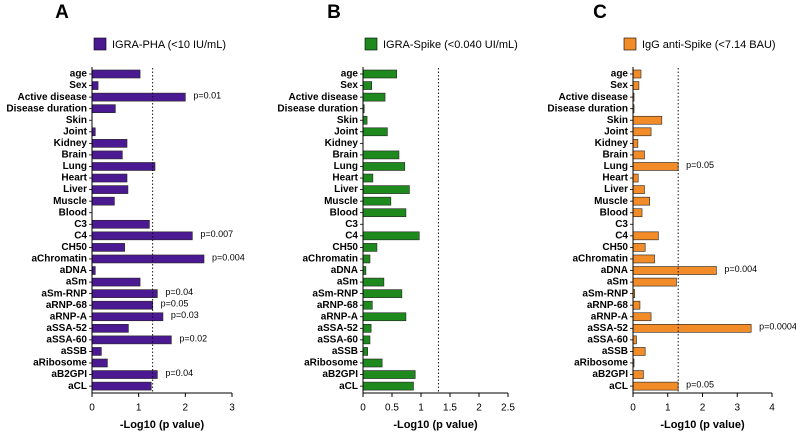  Describe the element at coordinates (175, 304) in the screenshot. I see `p-value-label: p=0.05` at that location.